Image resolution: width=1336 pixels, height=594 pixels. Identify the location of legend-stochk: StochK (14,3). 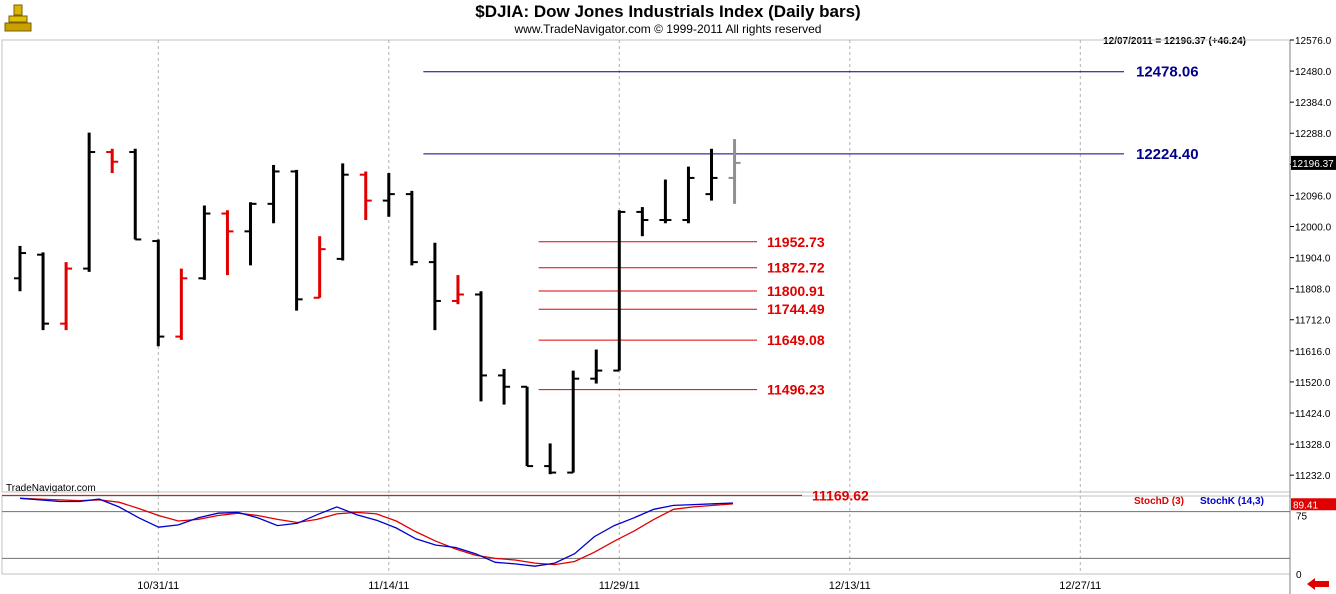
(1232, 501).